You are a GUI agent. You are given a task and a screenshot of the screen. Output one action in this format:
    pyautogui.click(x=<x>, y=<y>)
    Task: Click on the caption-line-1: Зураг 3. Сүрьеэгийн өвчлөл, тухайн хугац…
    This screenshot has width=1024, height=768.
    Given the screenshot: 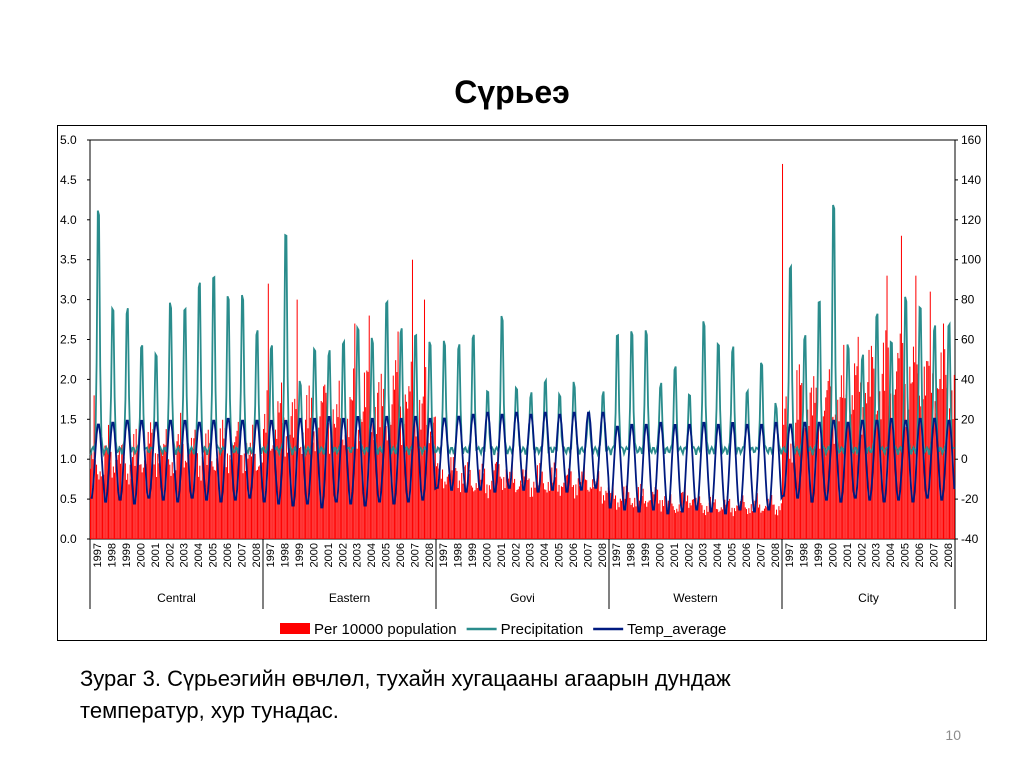 What is the action you would take?
    pyautogui.click(x=405, y=678)
    